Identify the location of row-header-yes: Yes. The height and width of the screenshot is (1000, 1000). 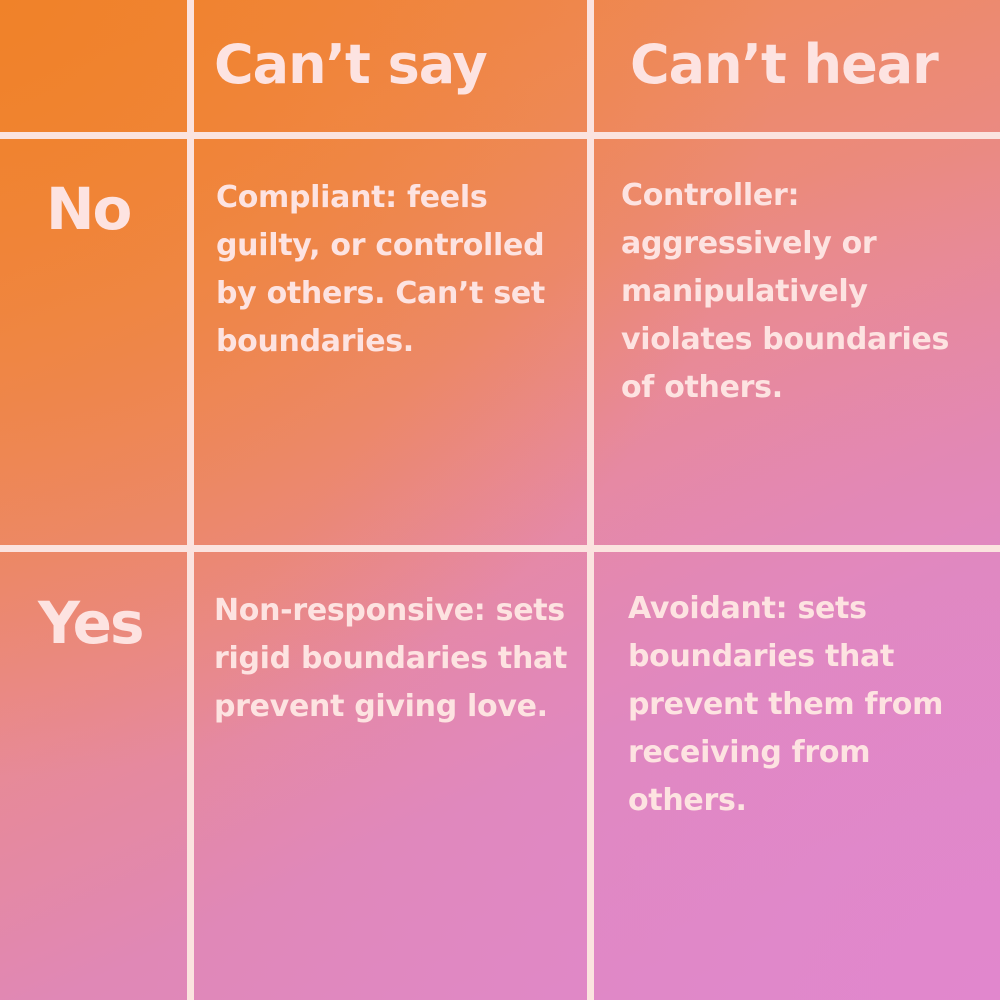
(91, 623).